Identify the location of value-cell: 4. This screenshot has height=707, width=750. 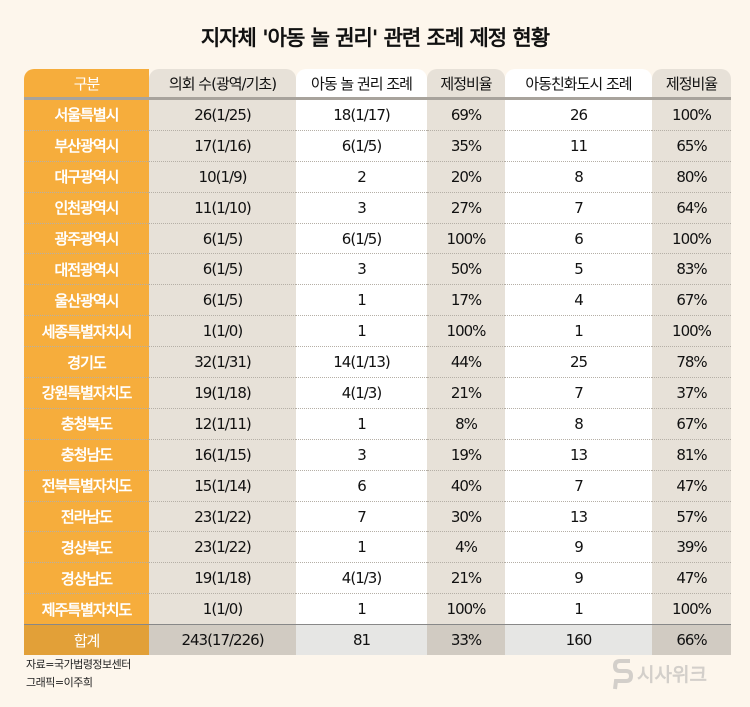
(578, 300).